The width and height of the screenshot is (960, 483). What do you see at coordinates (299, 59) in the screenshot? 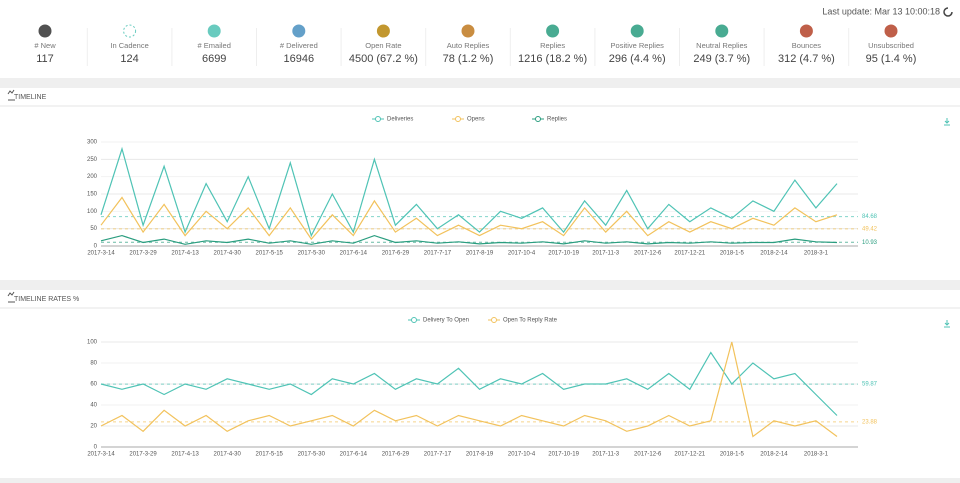
I see `stat-value: 16946` at bounding box center [299, 59].